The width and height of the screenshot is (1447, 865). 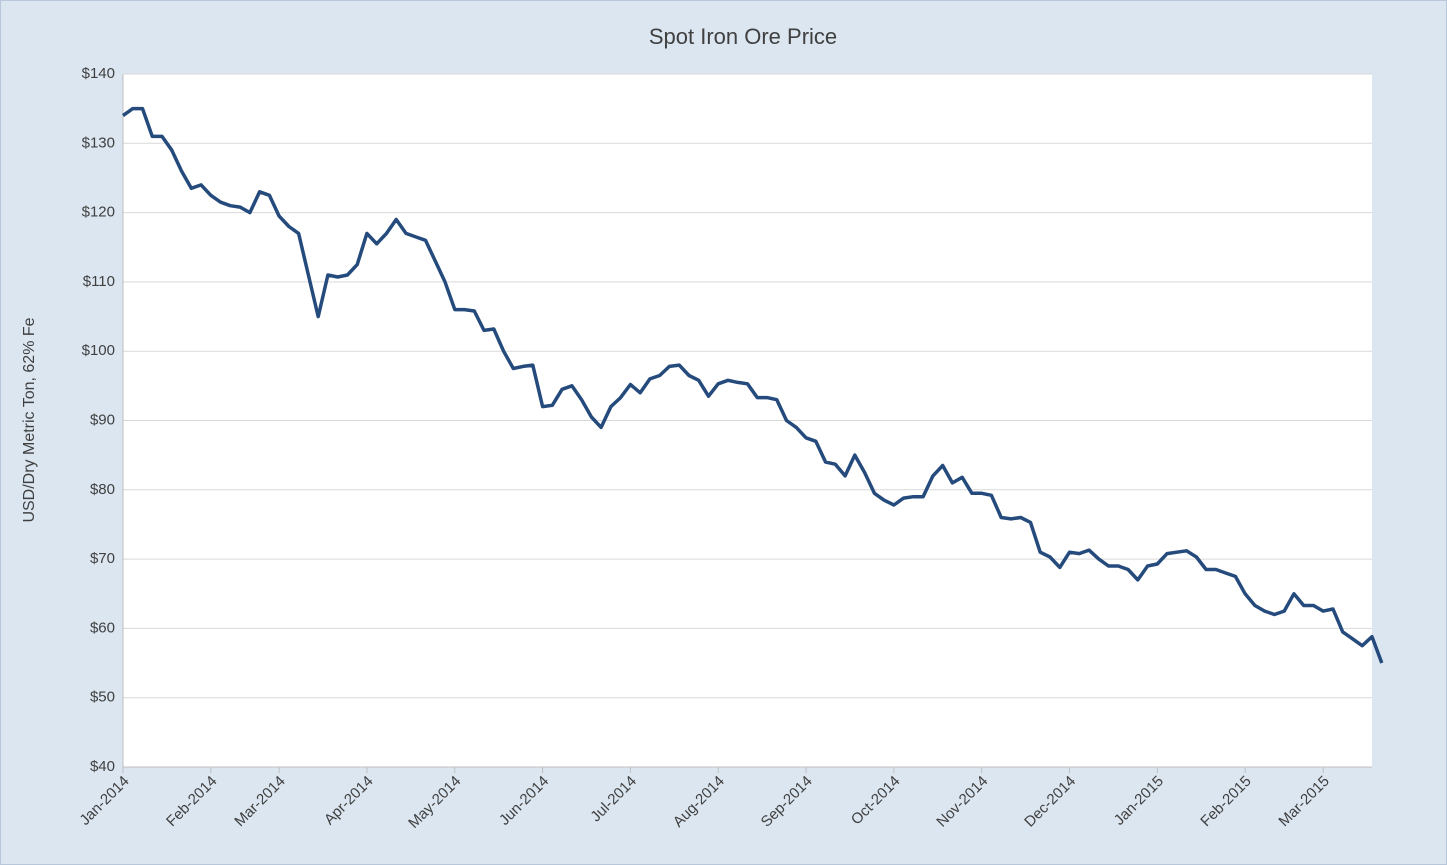 I want to click on y-tick-label: $130, so click(x=98, y=142).